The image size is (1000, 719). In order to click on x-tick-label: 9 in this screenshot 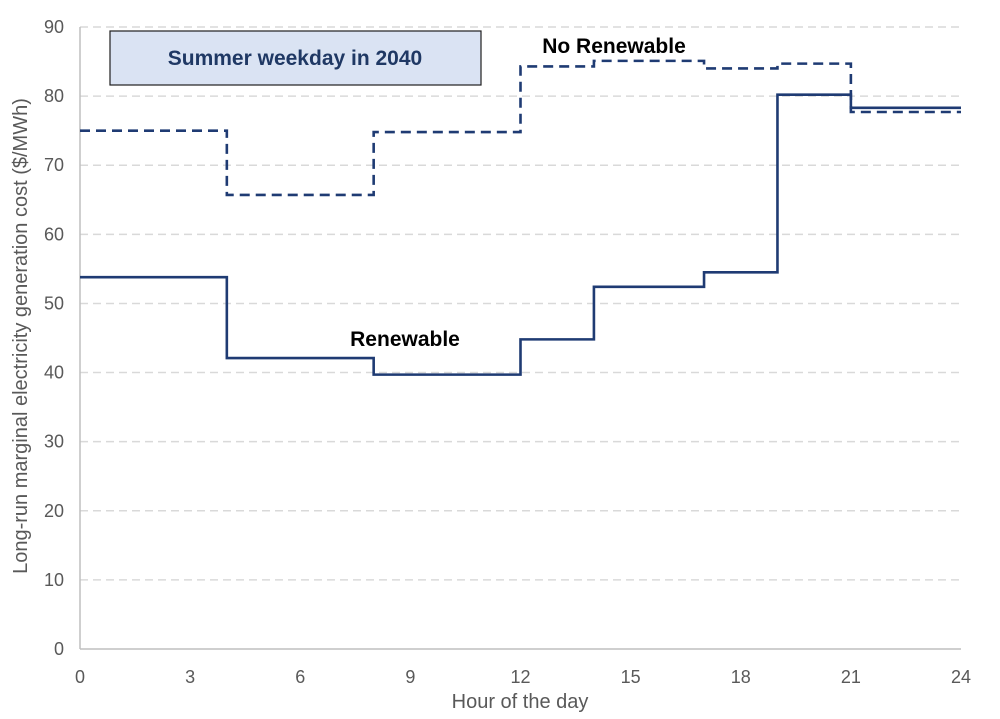, I will do `click(410, 677)`.